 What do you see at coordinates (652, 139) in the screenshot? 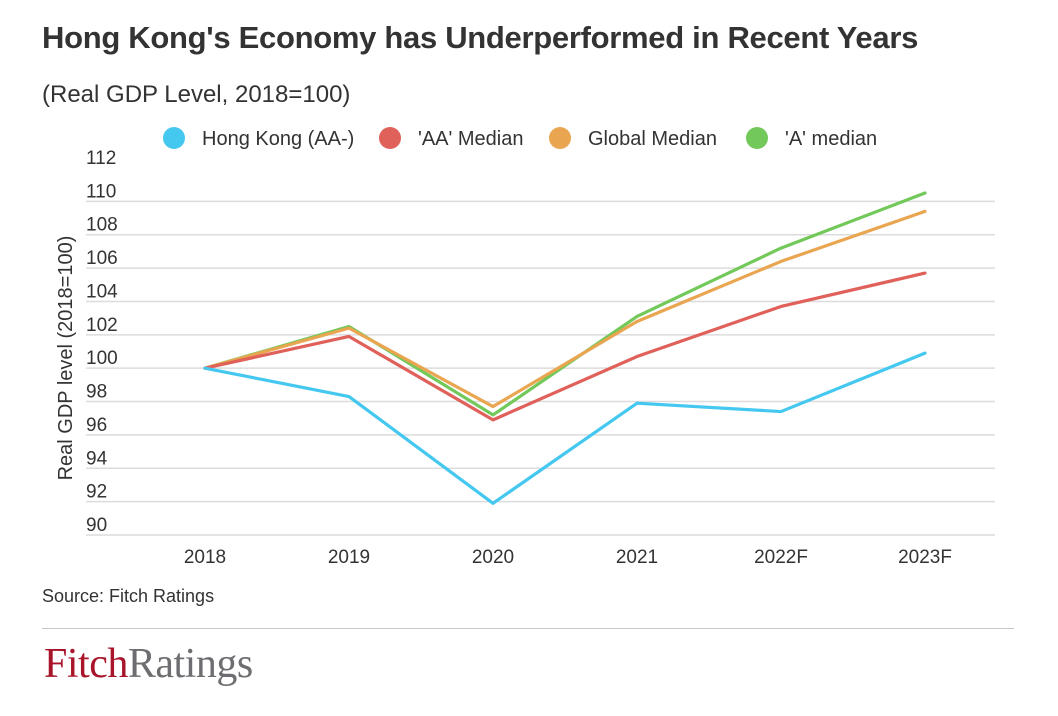
I see `legend-label: Global Median` at bounding box center [652, 139].